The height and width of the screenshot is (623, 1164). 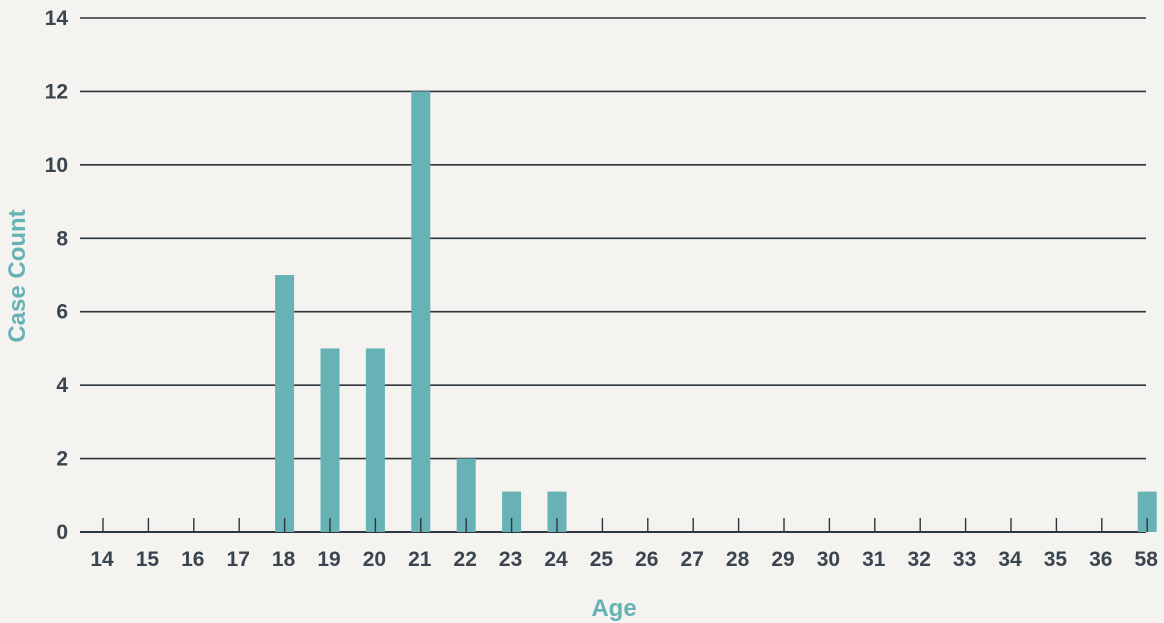 I want to click on x-tick-label: 24, so click(x=556, y=559).